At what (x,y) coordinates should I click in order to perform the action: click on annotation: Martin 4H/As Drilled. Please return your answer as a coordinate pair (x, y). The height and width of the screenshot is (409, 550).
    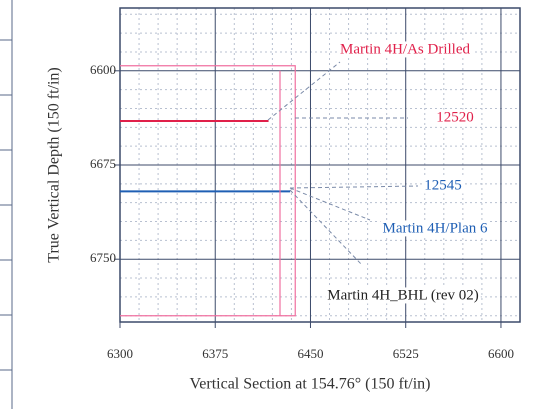
    Looking at the image, I should click on (405, 49).